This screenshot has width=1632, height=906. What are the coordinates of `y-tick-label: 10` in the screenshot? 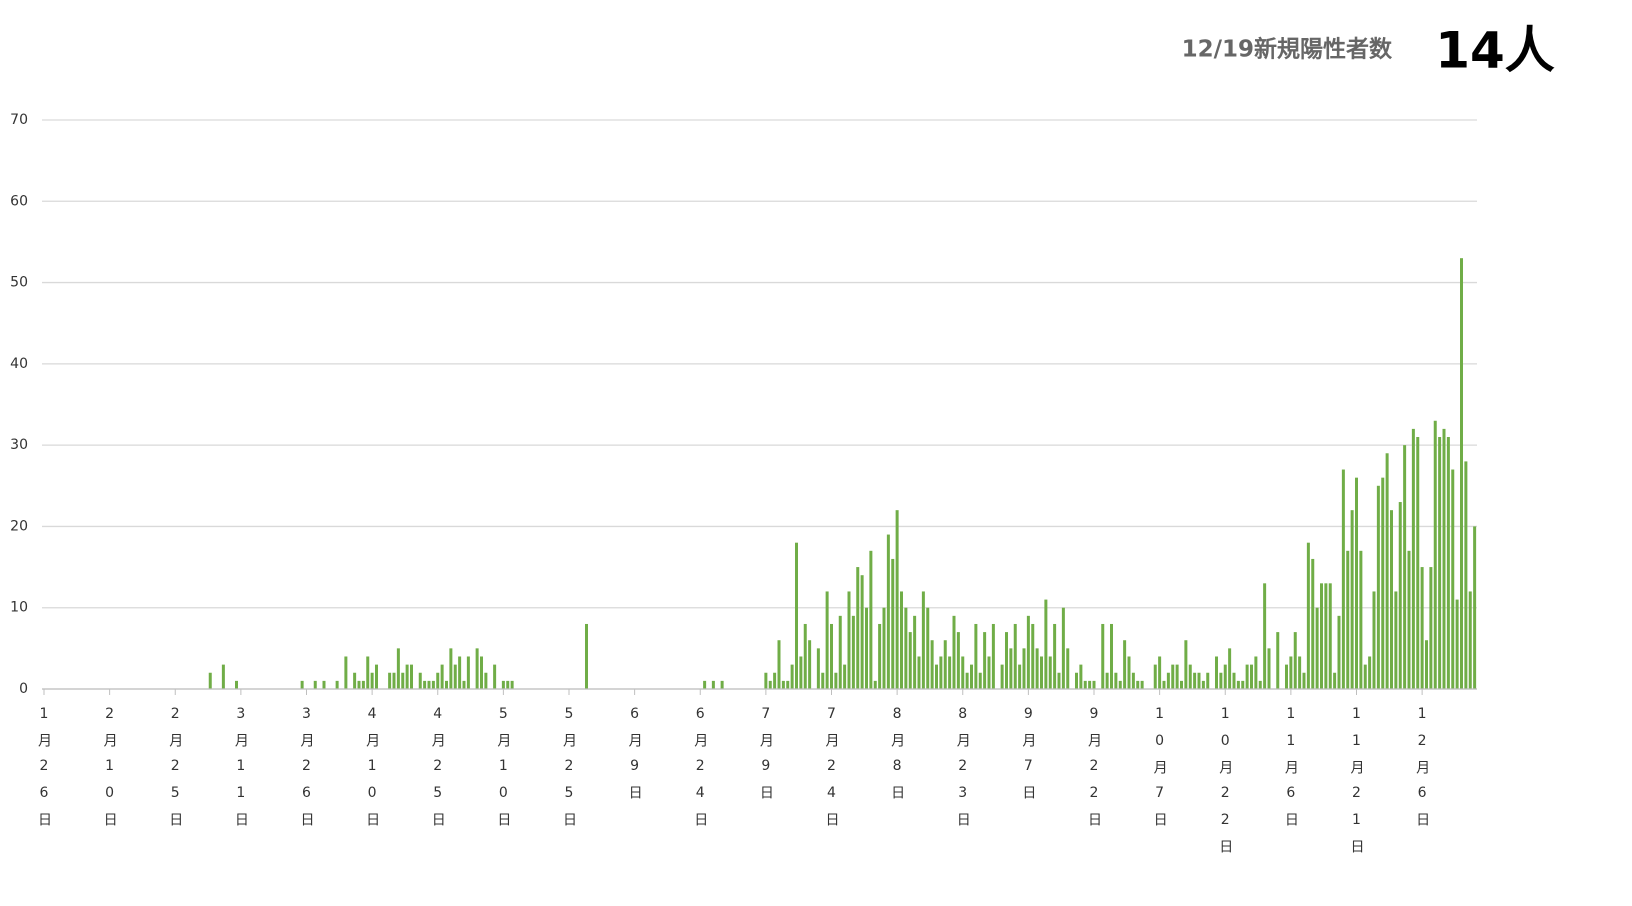 It's located at (19, 608).